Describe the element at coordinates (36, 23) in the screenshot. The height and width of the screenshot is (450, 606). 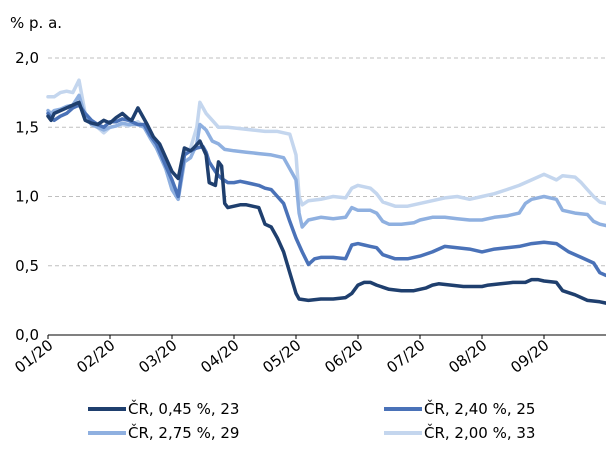
I see `y-axis-unit-label: % p. a.` at that location.